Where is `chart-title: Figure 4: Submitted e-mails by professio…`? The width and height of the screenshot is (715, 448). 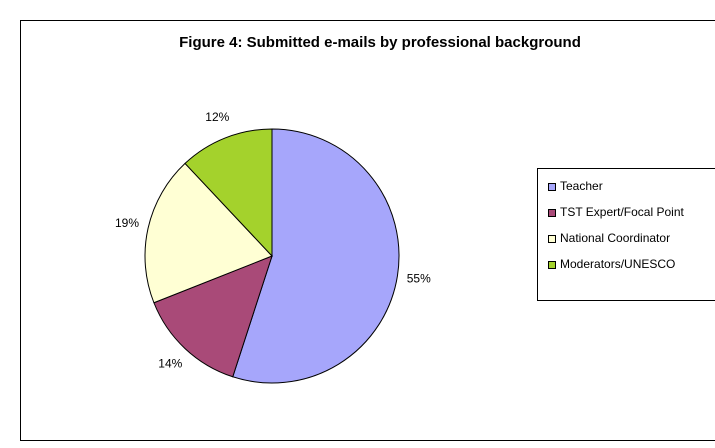
chart-title: Figure 4: Submitted e-mails by professio… is located at coordinates (380, 42).